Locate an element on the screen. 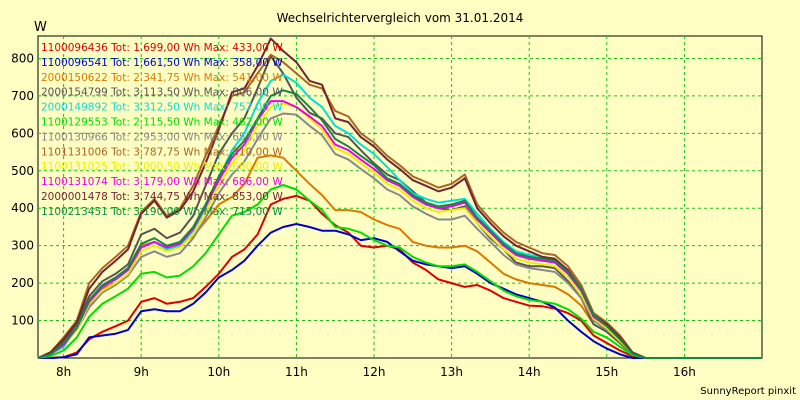  y-tick-label: 400 is located at coordinates (22, 208).